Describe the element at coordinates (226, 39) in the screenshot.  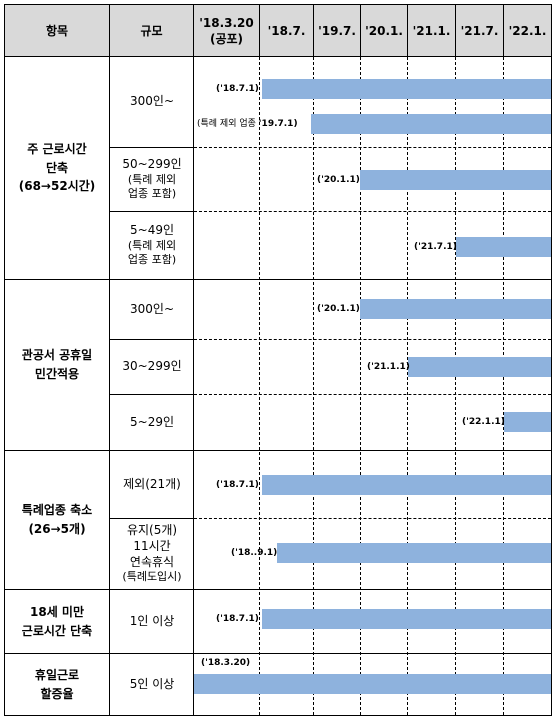
I see `header-date-1-sub: (공포)` at that location.